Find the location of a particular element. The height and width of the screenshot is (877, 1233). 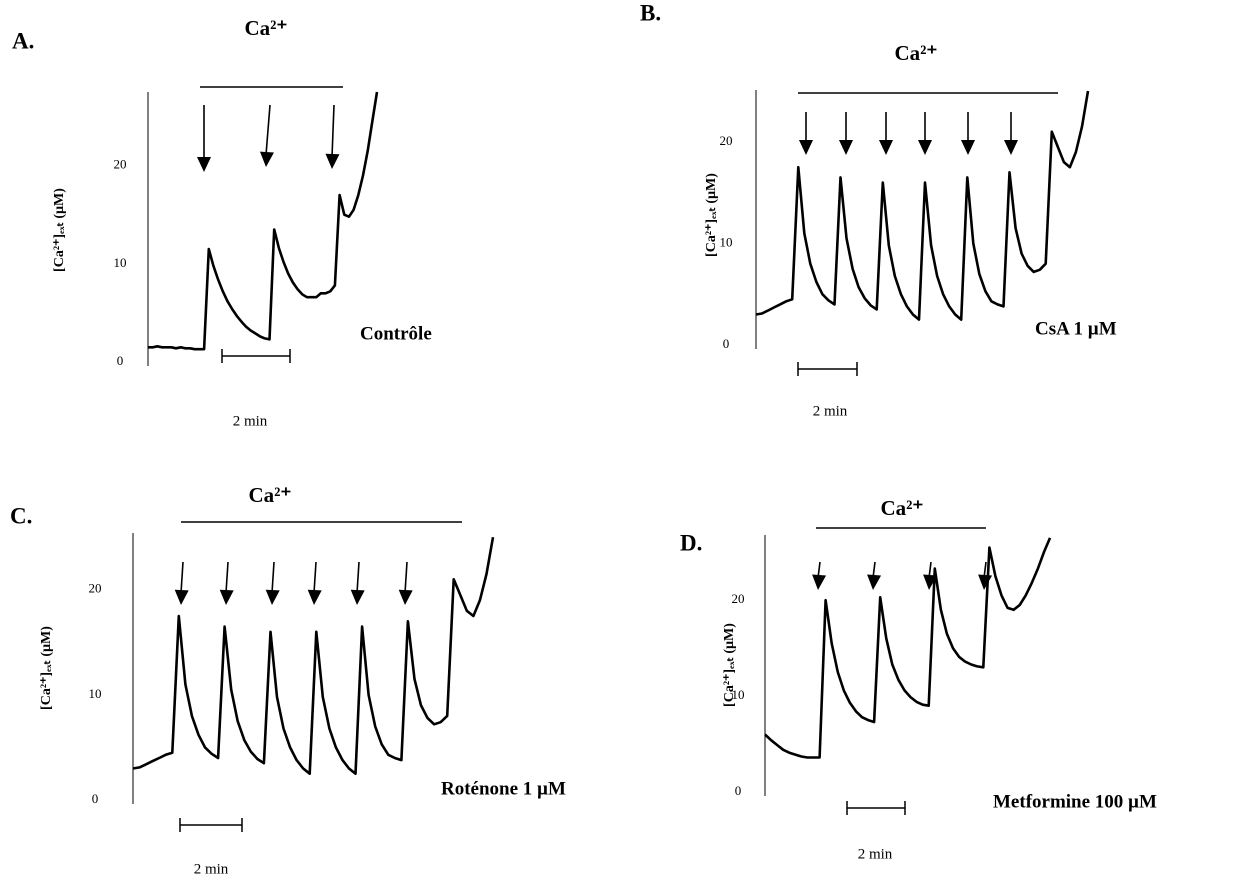

panel-label: D. is located at coordinates (691, 542).